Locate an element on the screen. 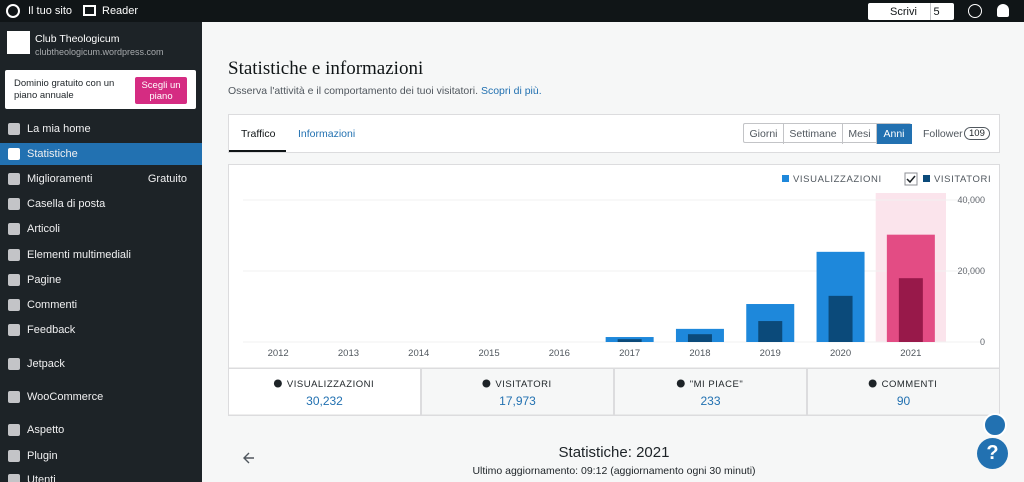  arrow-path is located at coordinates (248, 458).